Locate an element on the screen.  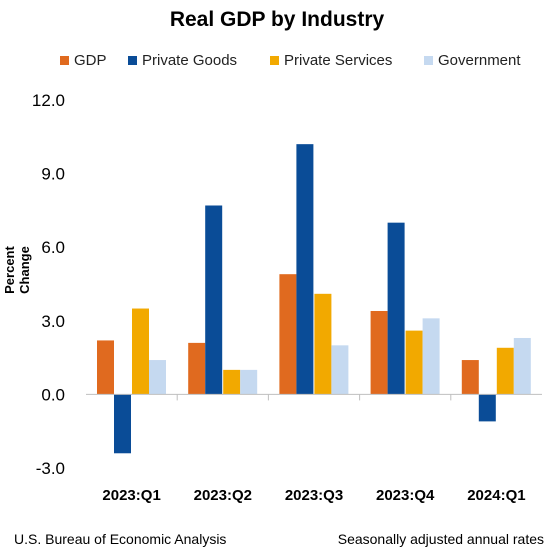
legend-swatch-government is located at coordinates (428, 60).